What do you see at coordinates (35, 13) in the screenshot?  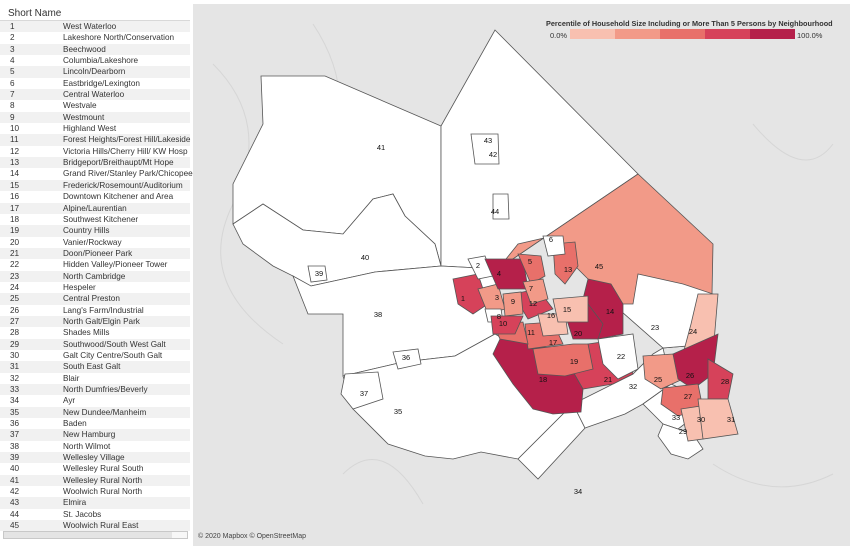 I see `table-header: Short Name` at bounding box center [35, 13].